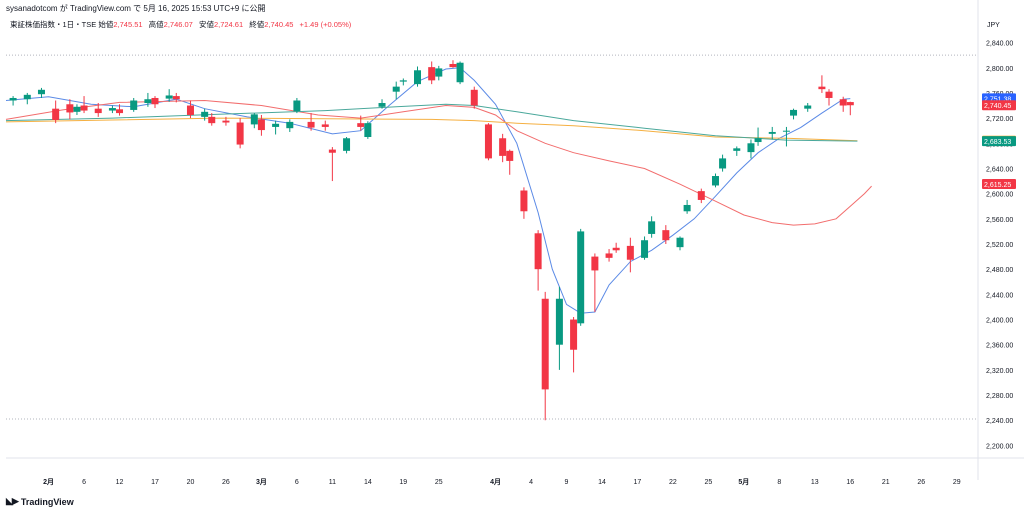 This screenshot has height=510, width=1024. What do you see at coordinates (999, 446) in the screenshot?
I see `y-tick-label: 2,200.00` at bounding box center [999, 446].